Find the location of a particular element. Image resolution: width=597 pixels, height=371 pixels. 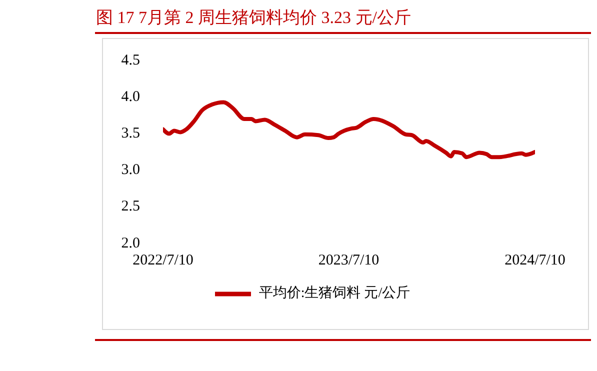

line-series is located at coordinates (349, 130).